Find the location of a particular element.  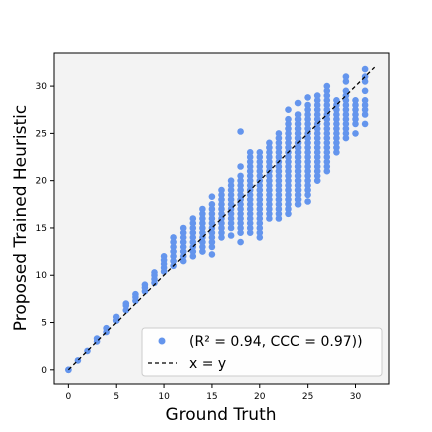

y-axis-ticks: 0 5 10 15 20 25 30 is located at coordinates (45, 229).